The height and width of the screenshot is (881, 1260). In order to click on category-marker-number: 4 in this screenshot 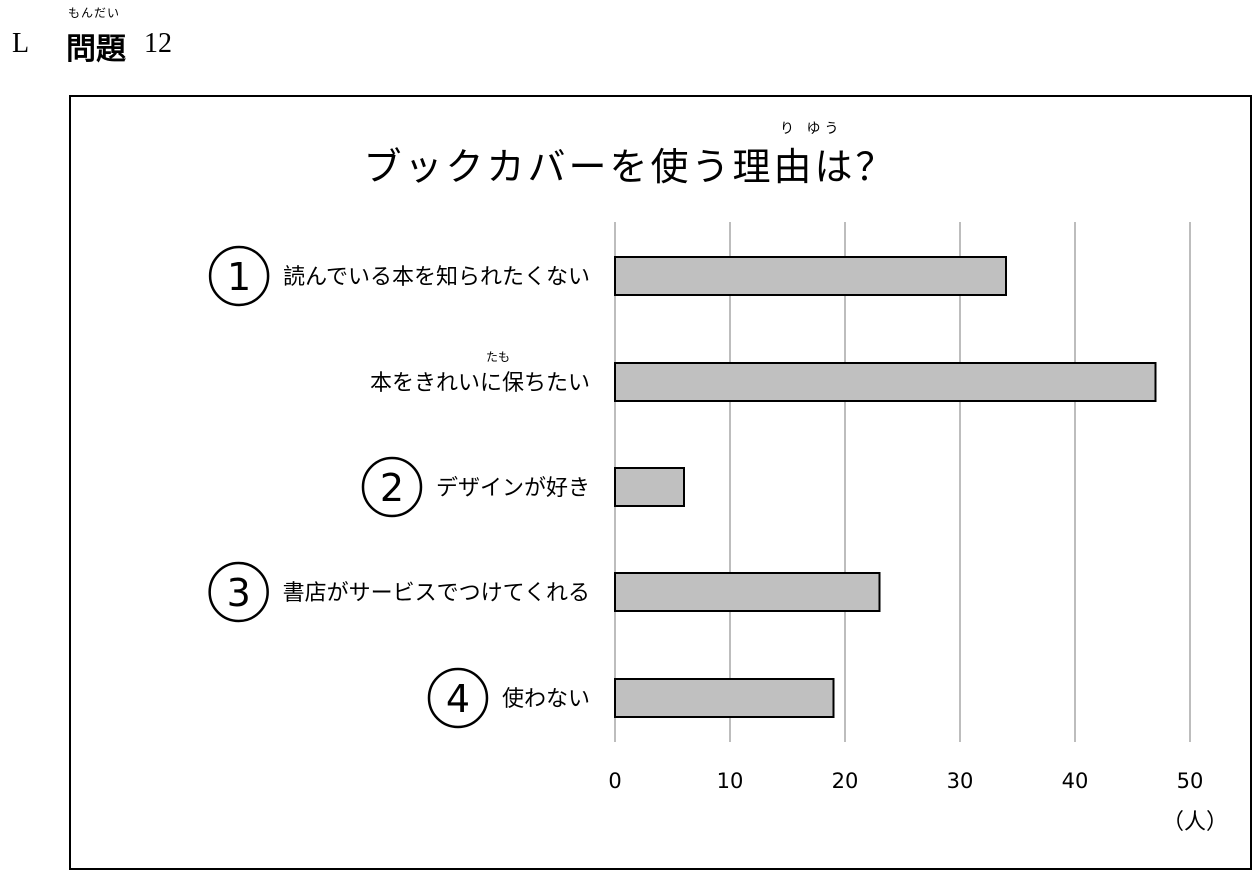, I will do `click(458, 699)`.